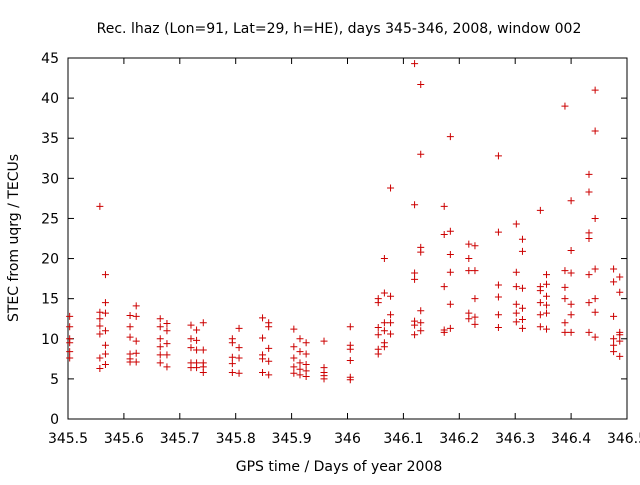 The width and height of the screenshot is (640, 485). What do you see at coordinates (50, 139) in the screenshot?
I see `y-tick-label: 35` at bounding box center [50, 139].